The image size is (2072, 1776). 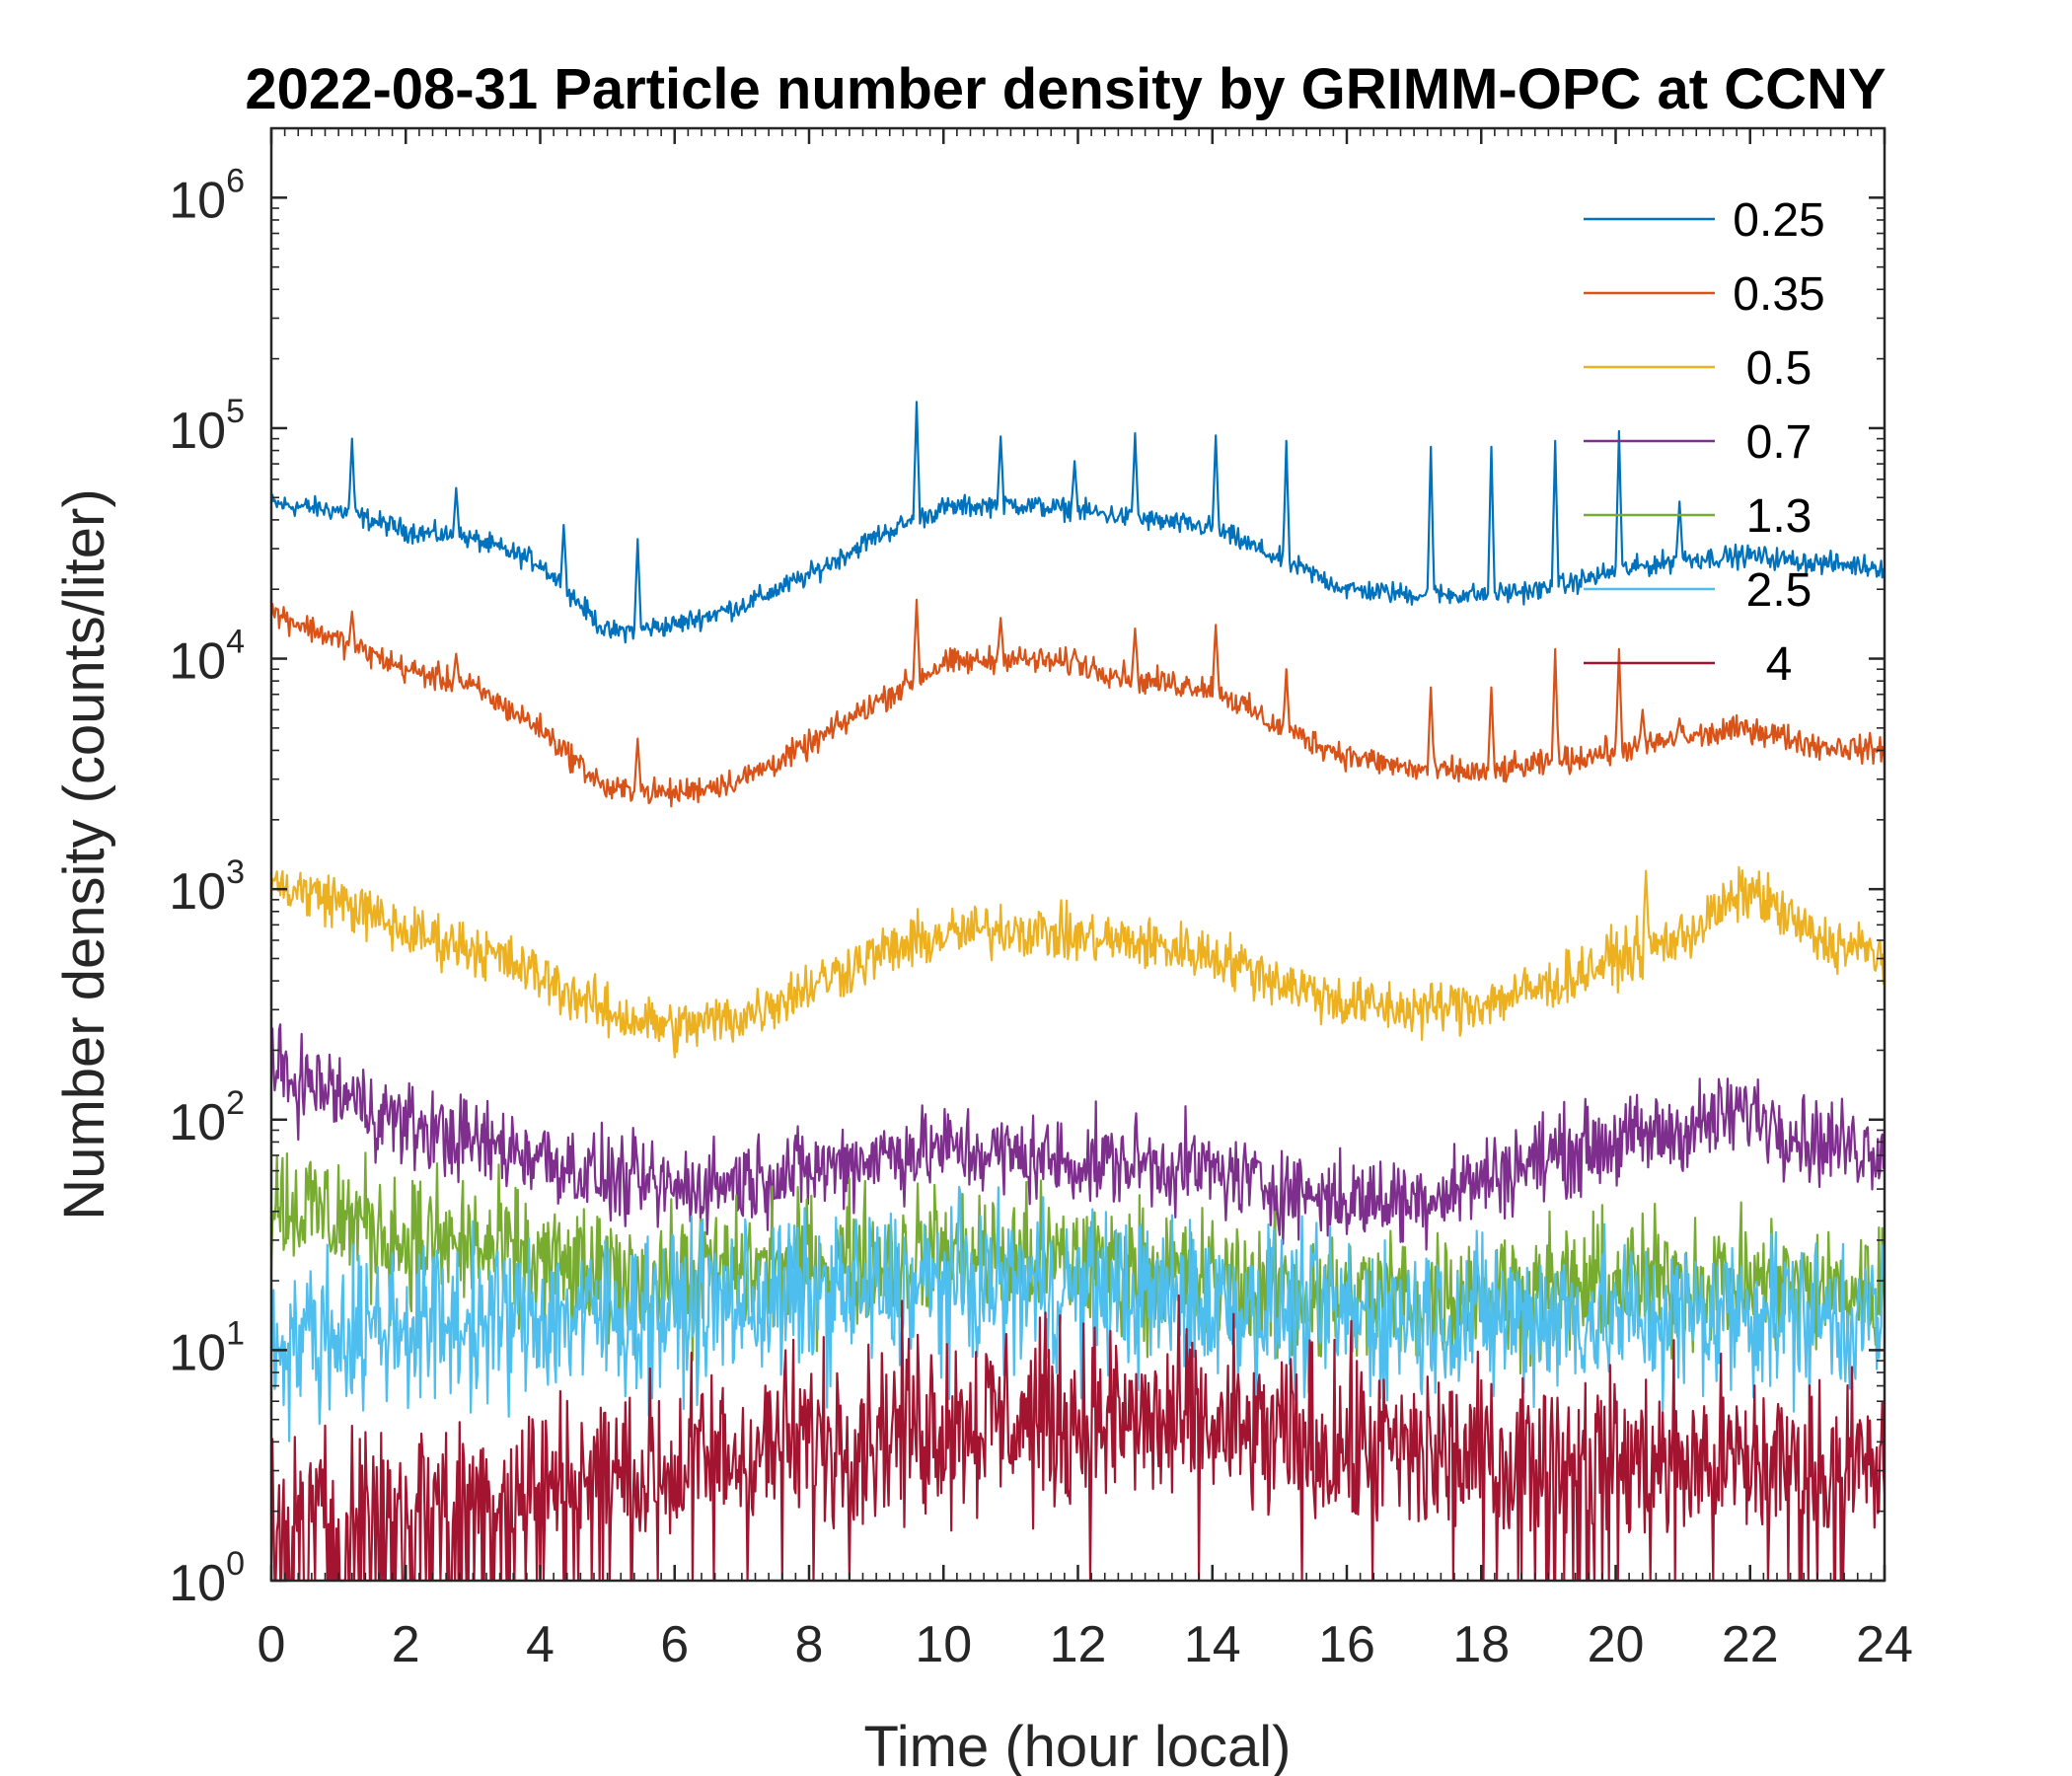 What do you see at coordinates (944, 1645) in the screenshot?
I see `x-tick-label: 10` at bounding box center [944, 1645].